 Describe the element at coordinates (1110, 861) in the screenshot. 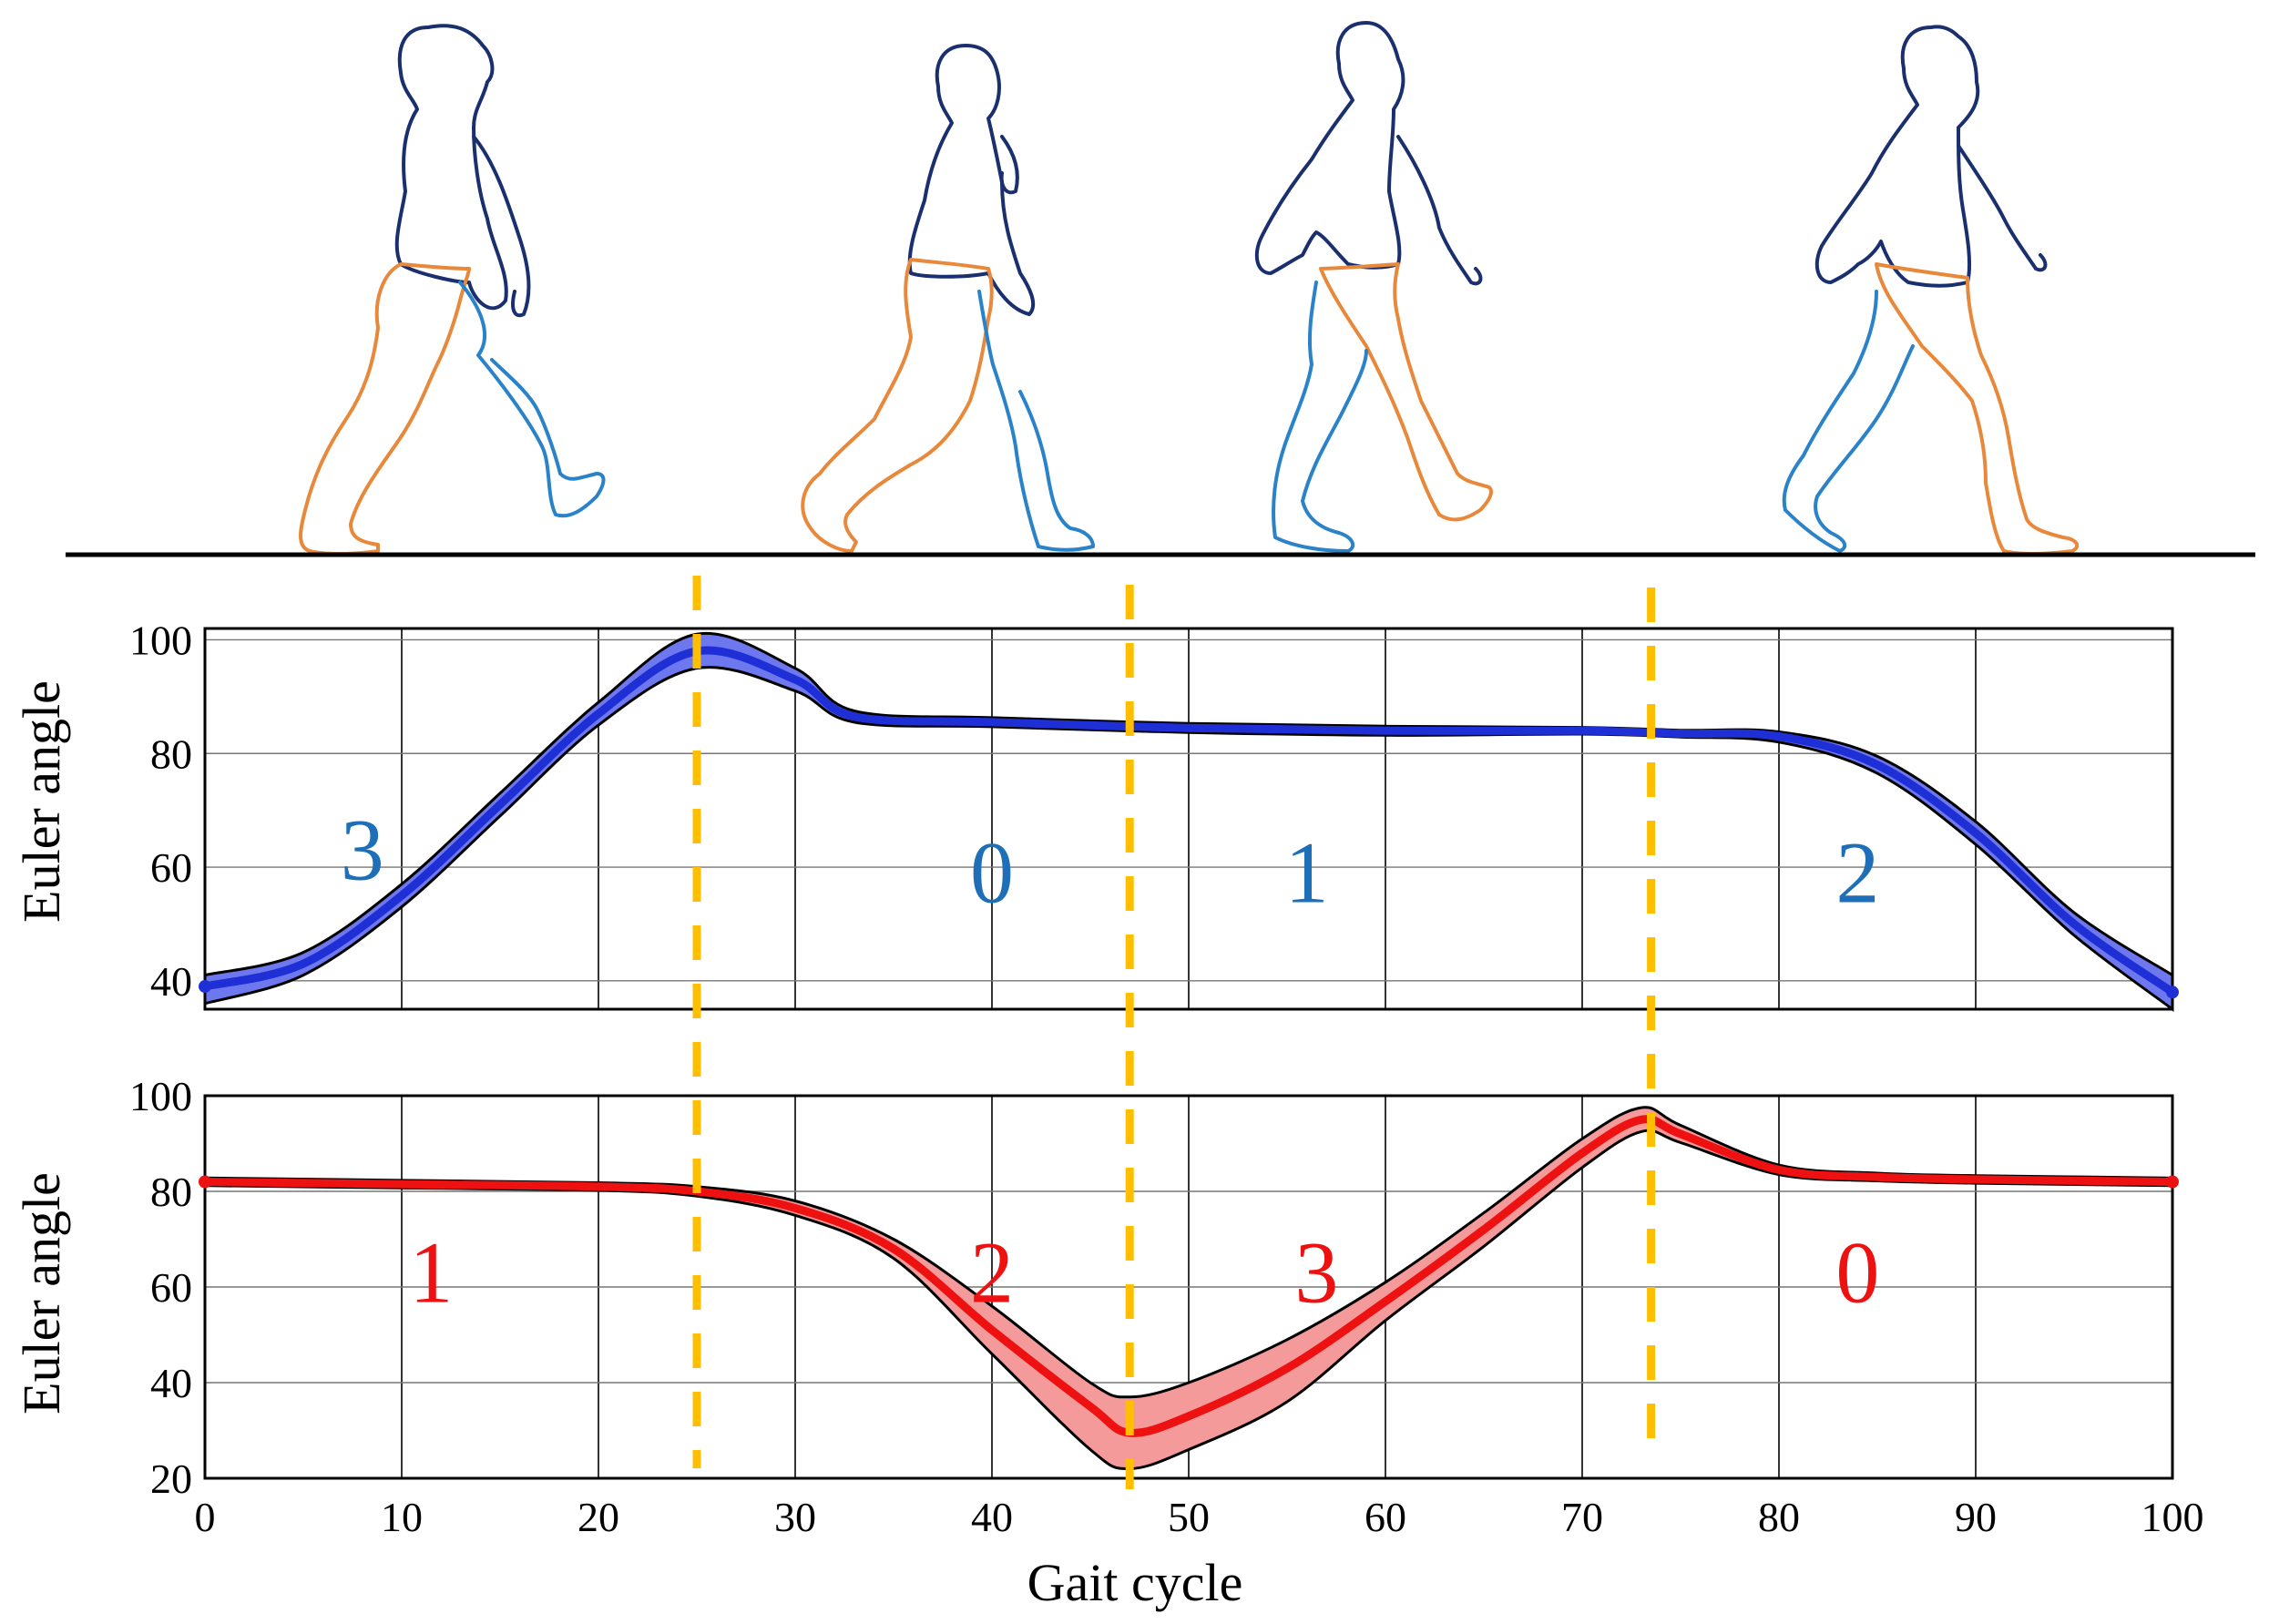

I see `top-phase-labels: 3 0 1 2` at that location.